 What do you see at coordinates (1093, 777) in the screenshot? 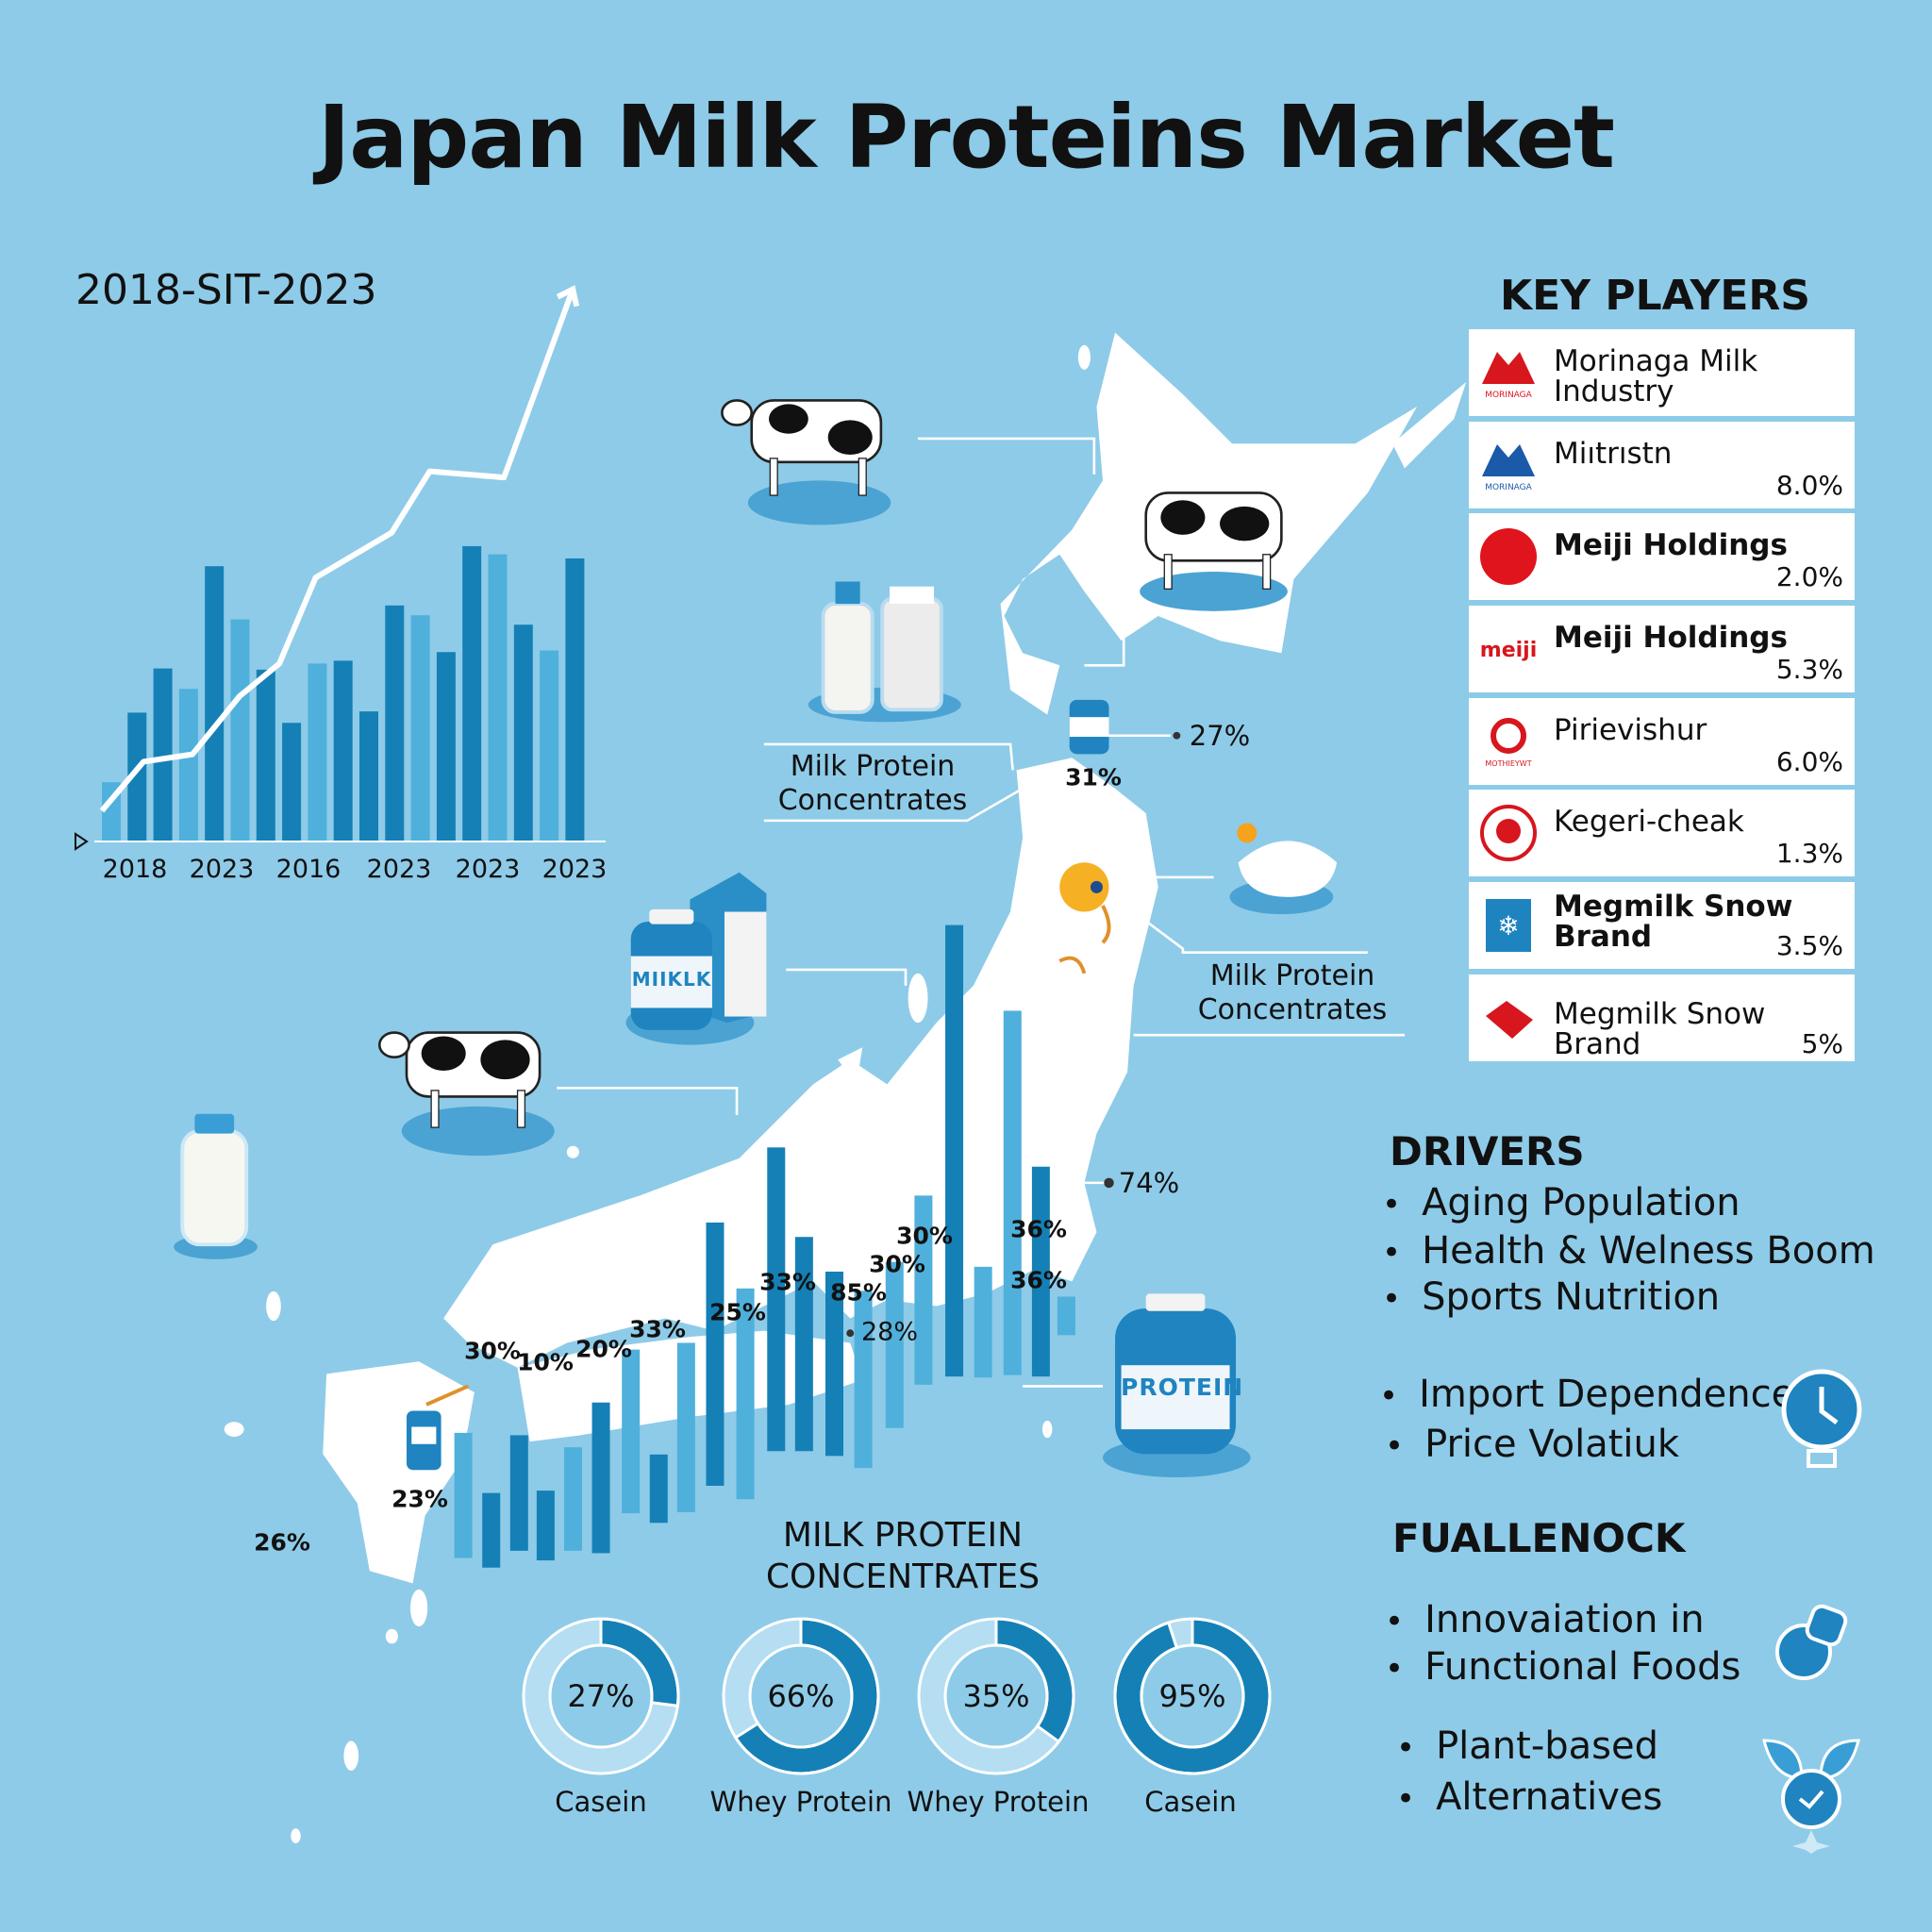
I see `pct-label: 31%` at bounding box center [1093, 777].